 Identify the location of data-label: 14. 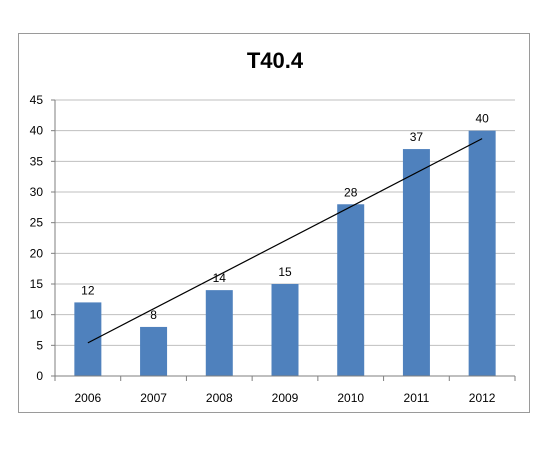
(220, 278).